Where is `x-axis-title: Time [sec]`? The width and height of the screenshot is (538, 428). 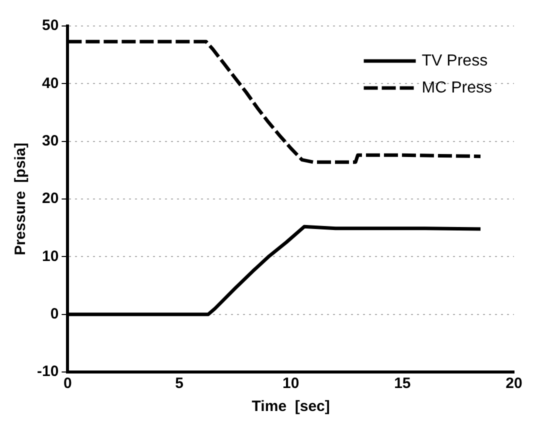 x-axis-title: Time [sec] is located at coordinates (291, 407).